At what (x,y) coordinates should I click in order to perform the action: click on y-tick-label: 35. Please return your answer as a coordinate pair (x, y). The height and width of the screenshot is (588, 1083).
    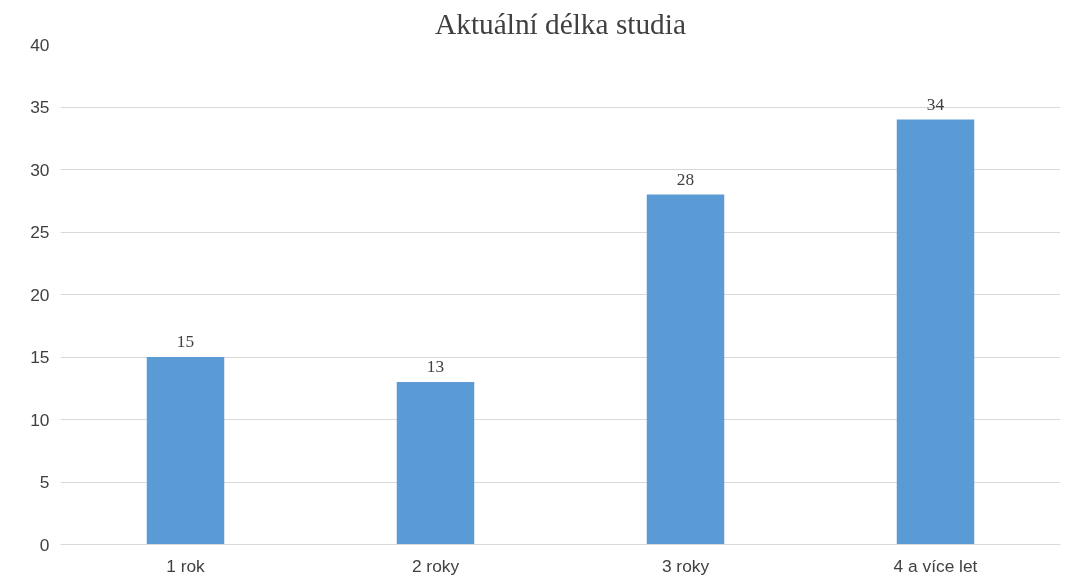
    Looking at the image, I should click on (40, 107).